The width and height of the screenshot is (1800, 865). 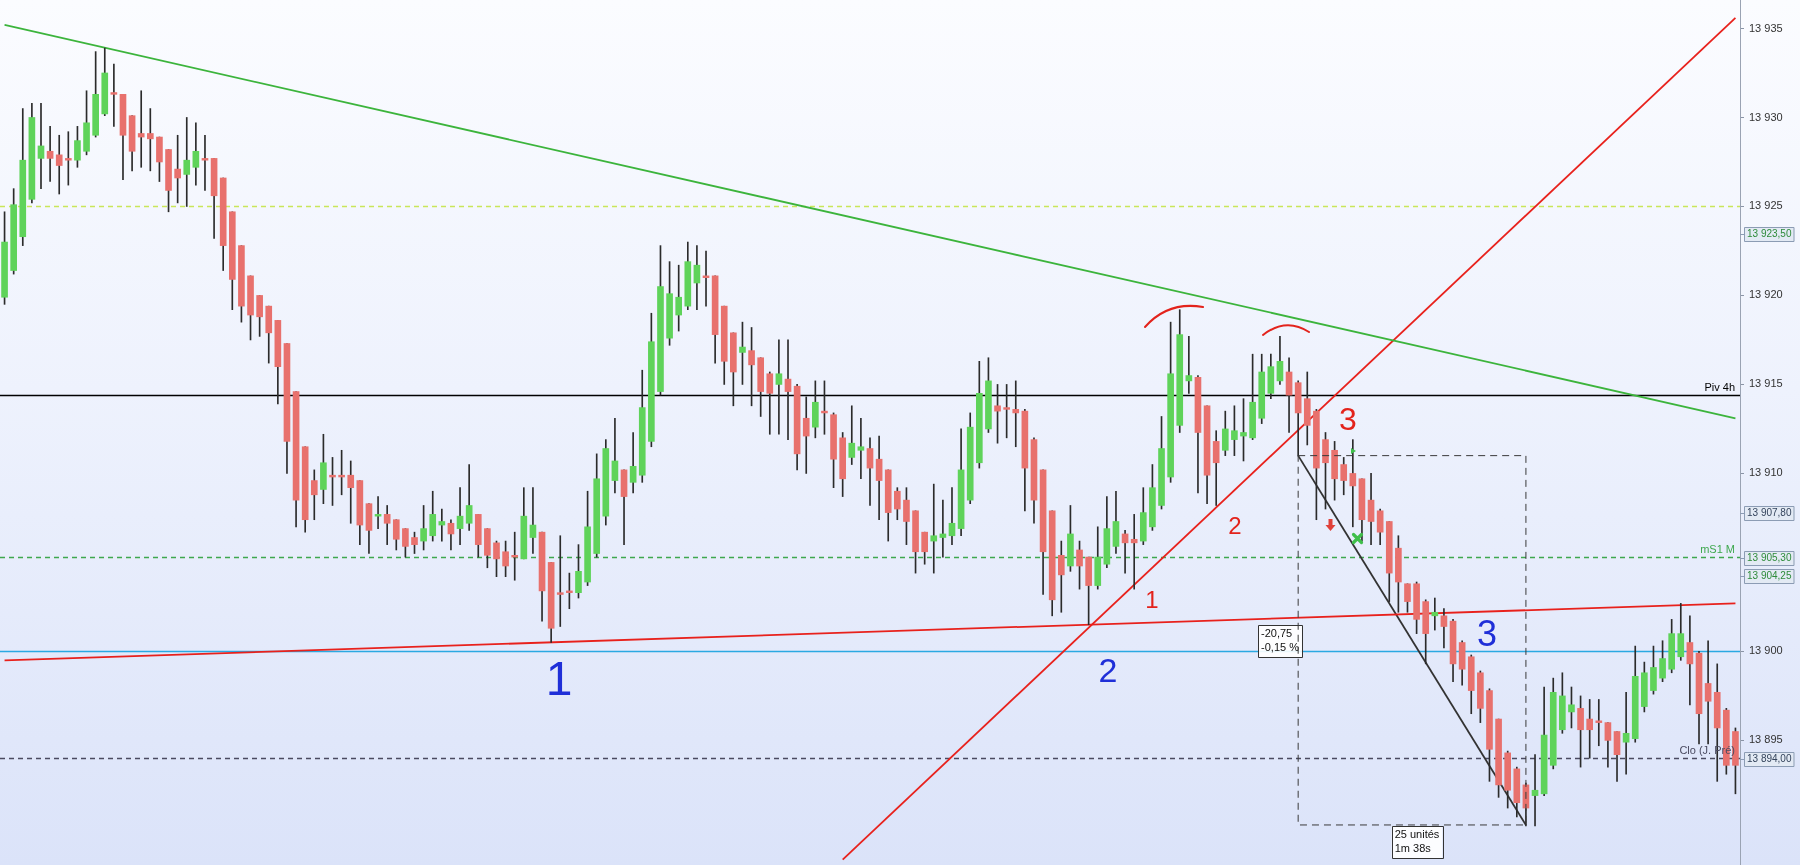 I want to click on y-tick-label: 13 925, so click(x=1766, y=205).